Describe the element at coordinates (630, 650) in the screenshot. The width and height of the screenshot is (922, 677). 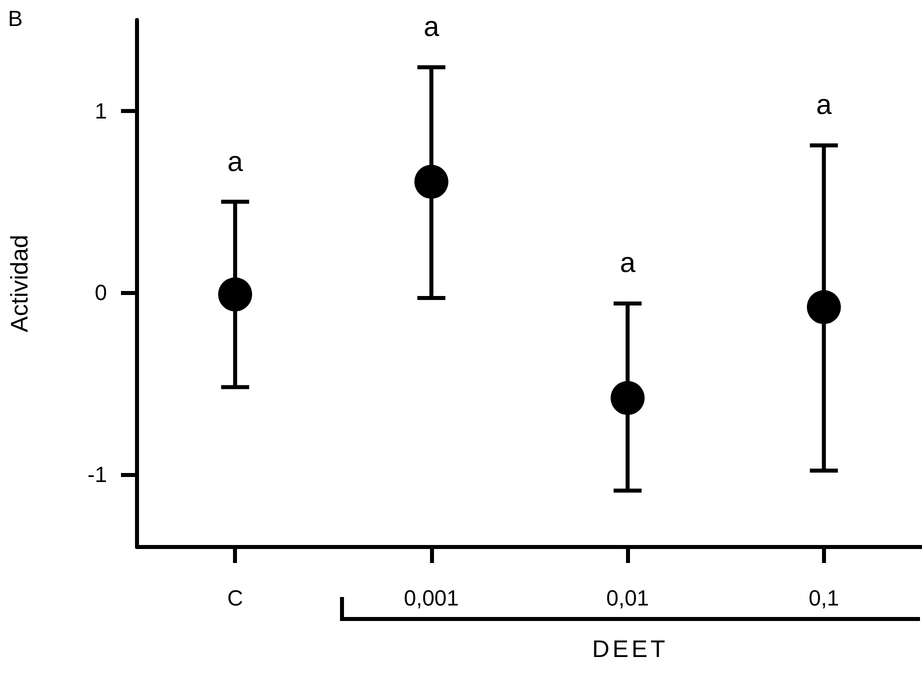
I see `x-axis-title: DEET` at that location.